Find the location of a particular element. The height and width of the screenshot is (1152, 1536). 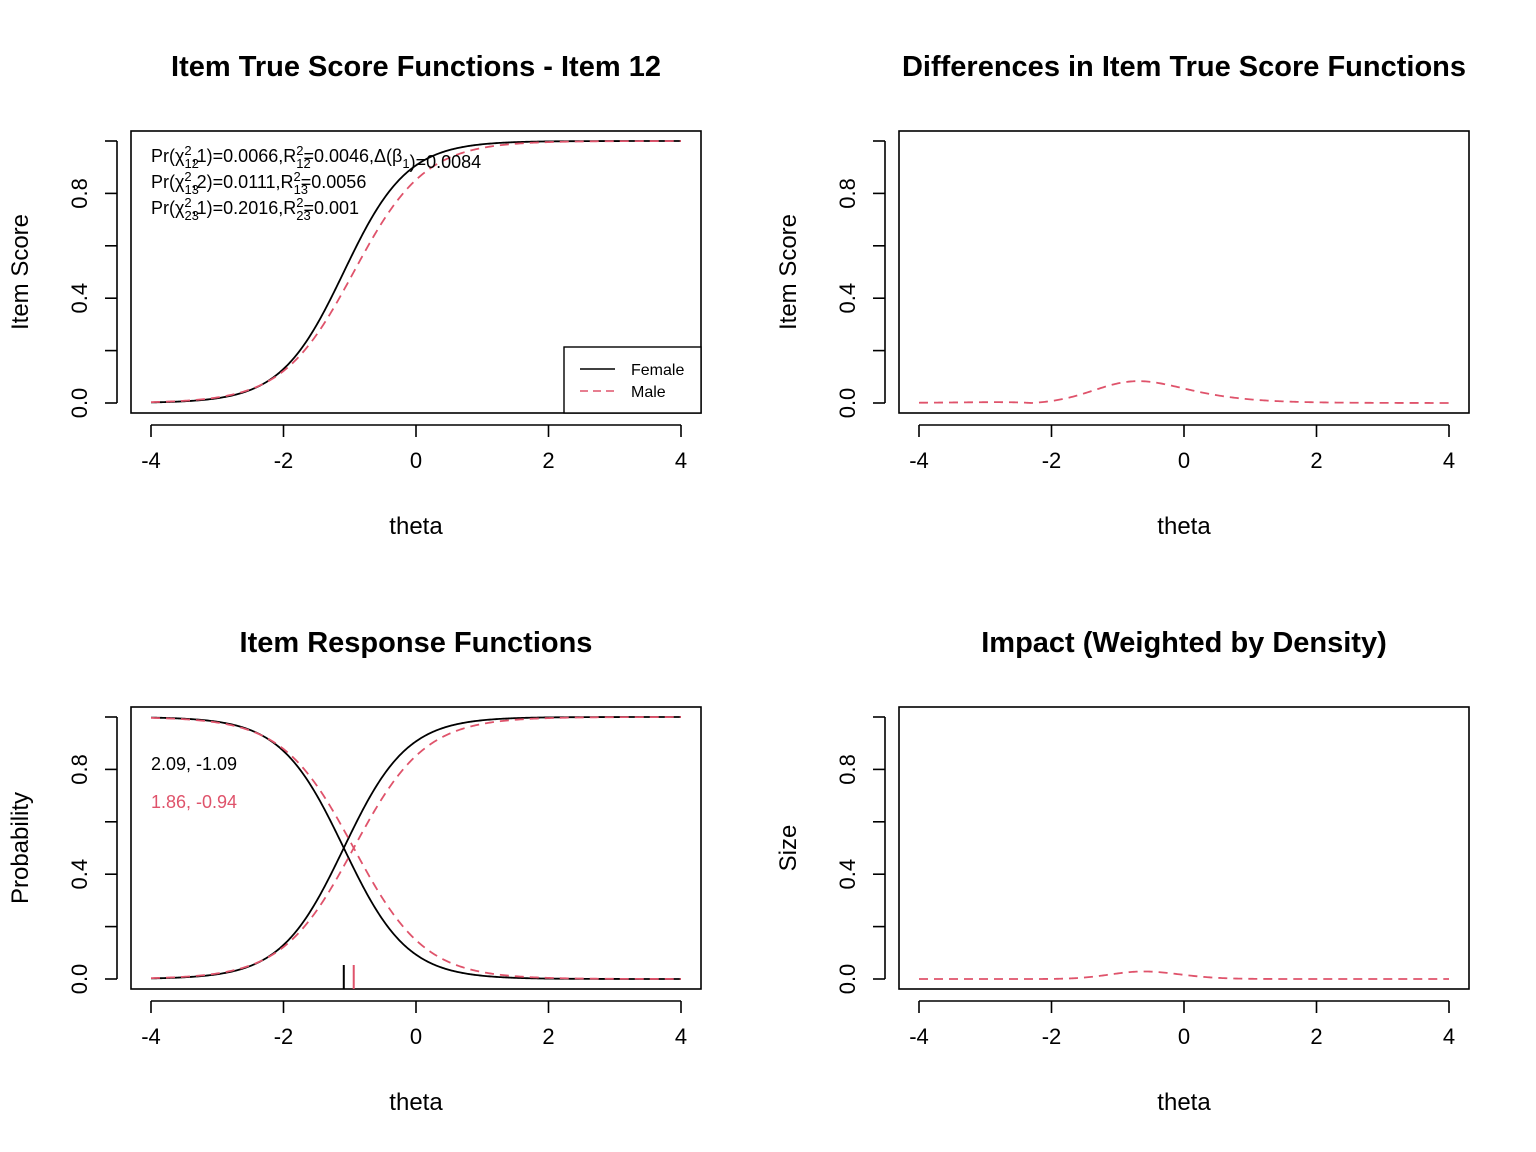

legend: Female Male is located at coordinates (632, 380).